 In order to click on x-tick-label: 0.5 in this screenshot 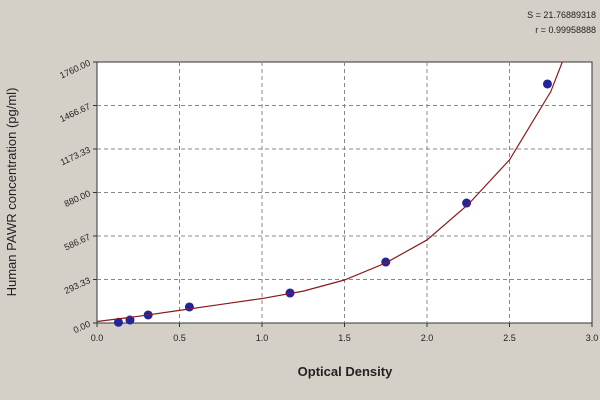, I will do `click(179, 338)`.